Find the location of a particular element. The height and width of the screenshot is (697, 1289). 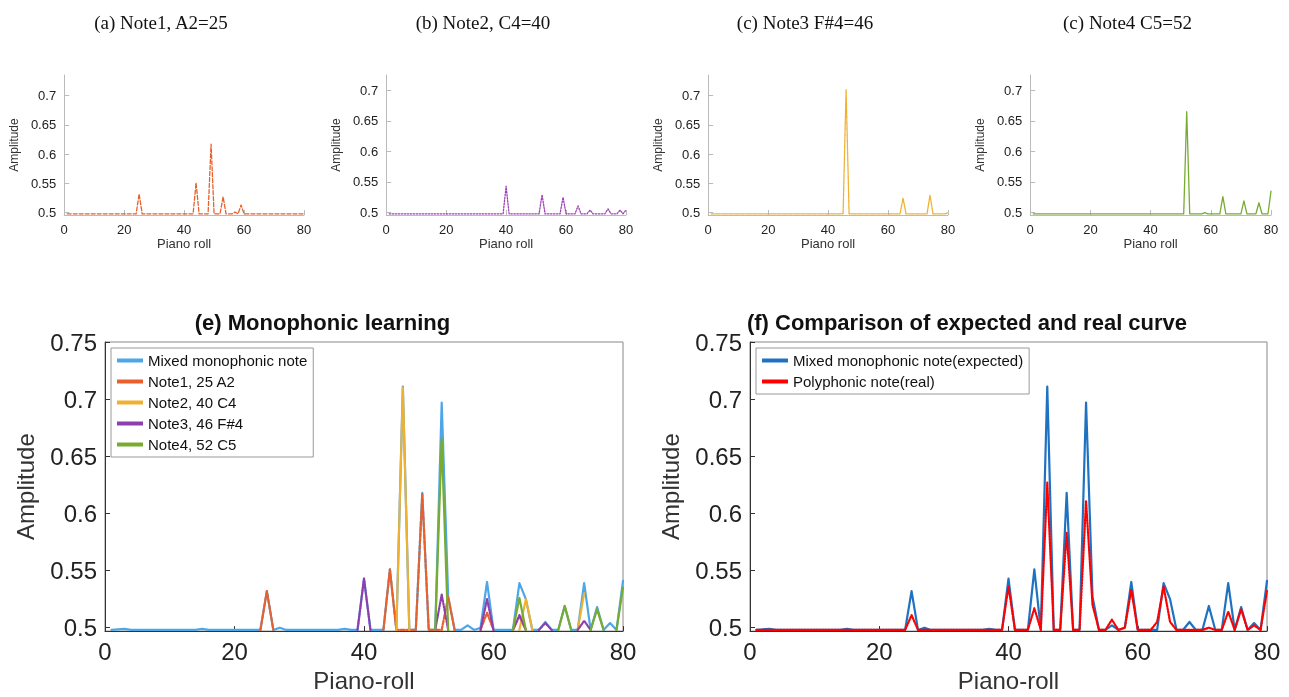

legend-label: Note2, 40 C4 is located at coordinates (192, 402).